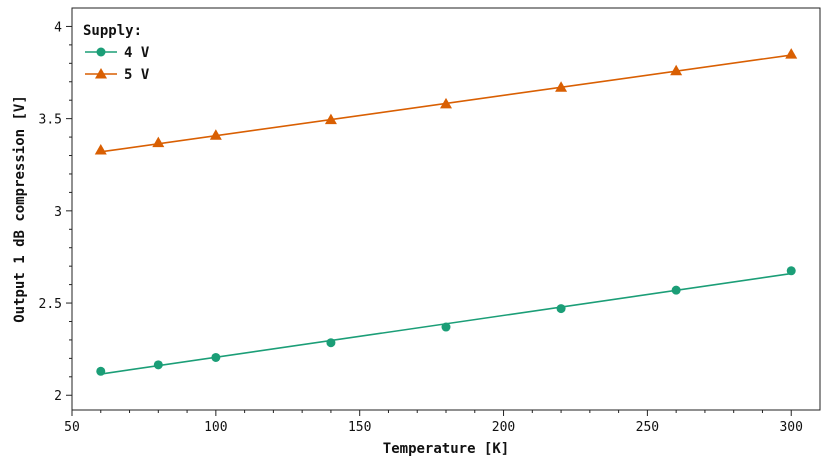 This screenshot has width=830, height=464. What do you see at coordinates (58, 396) in the screenshot?
I see `y-tick-label: 2` at bounding box center [58, 396].